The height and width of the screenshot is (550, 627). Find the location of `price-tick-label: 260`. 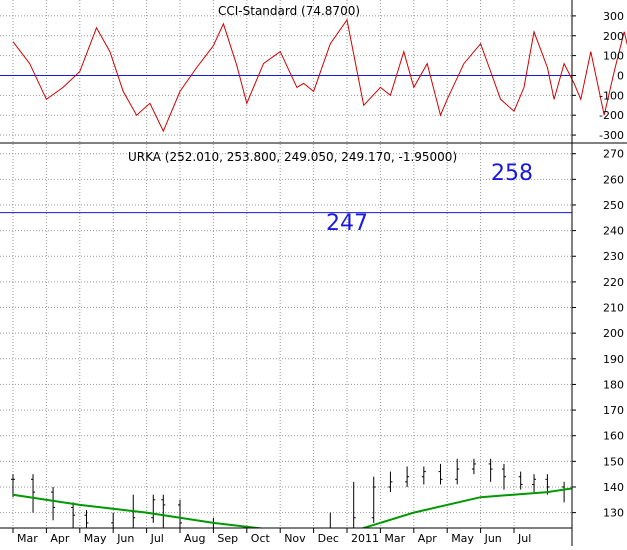

price-tick-label: 260 is located at coordinates (613, 179).